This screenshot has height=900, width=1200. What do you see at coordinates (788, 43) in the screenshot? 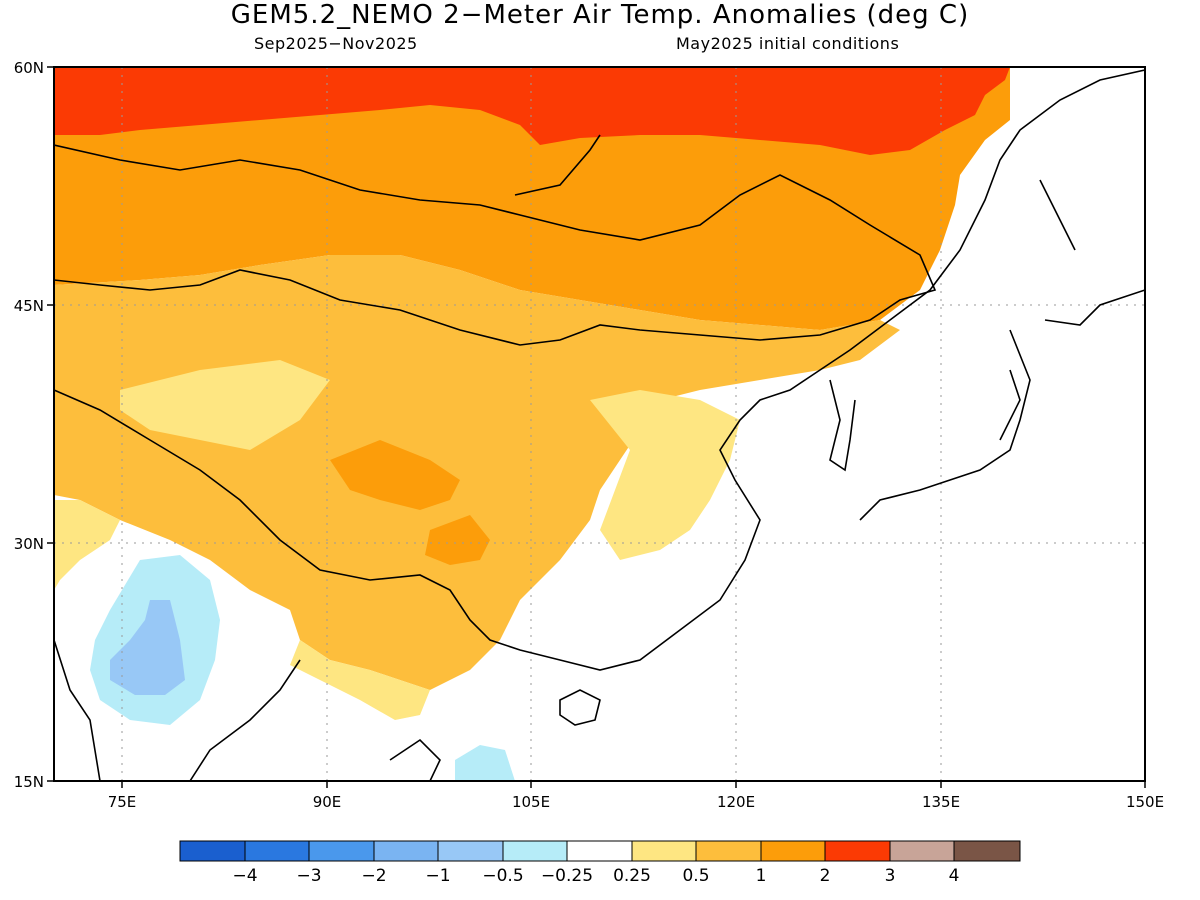
I see `initial-conditions: May2025 initial conditions` at bounding box center [788, 43].